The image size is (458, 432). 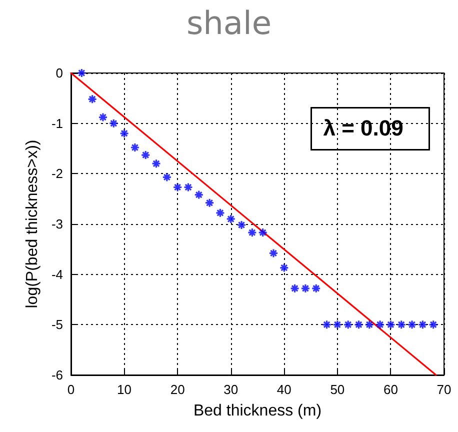 What do you see at coordinates (59, 73) in the screenshot?
I see `y-tick-label: 0` at bounding box center [59, 73].